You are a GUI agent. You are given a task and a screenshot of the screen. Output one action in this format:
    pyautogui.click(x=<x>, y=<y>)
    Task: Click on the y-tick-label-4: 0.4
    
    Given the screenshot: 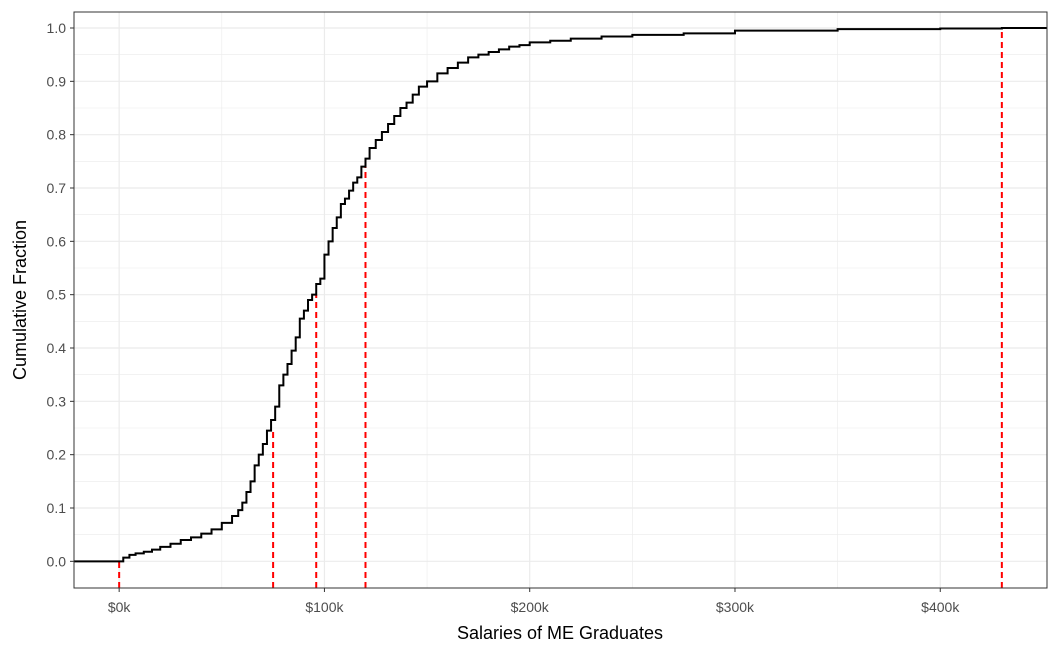 What is the action you would take?
    pyautogui.click(x=57, y=348)
    